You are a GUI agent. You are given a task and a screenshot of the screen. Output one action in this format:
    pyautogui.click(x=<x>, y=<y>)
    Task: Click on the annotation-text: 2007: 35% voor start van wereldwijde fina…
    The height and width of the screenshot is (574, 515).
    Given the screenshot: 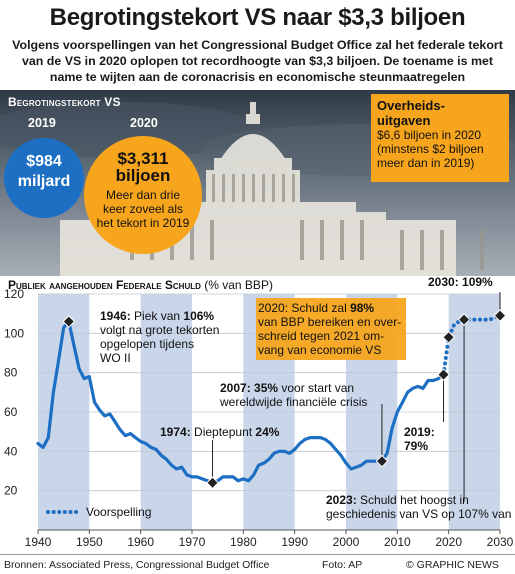 What is the action you would take?
    pyautogui.click(x=293, y=395)
    